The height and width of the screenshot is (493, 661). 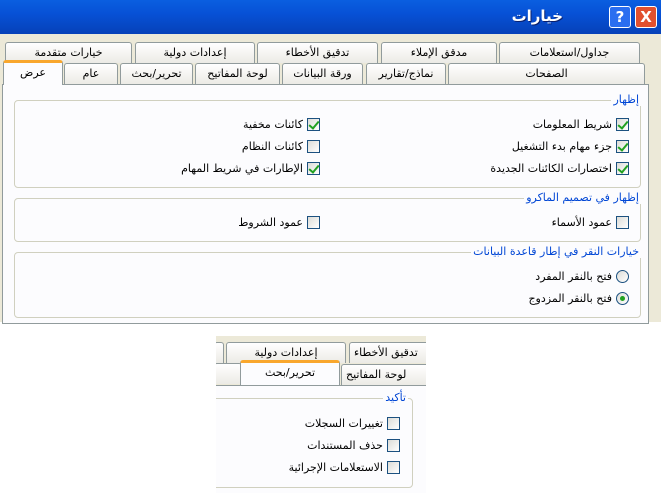 I want to click on label: الاستعلامات الإجرائية, so click(x=335, y=467).